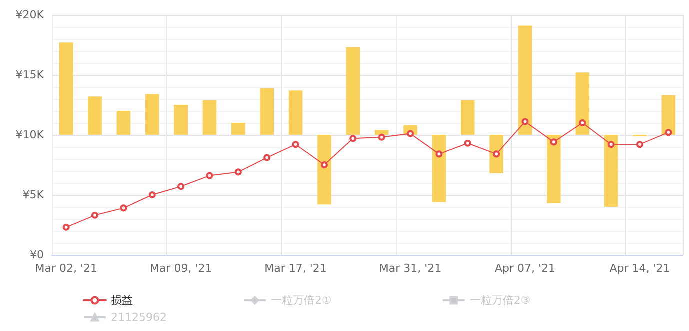  I want to click on x-tick-label: Mar 17, '21, so click(295, 268).